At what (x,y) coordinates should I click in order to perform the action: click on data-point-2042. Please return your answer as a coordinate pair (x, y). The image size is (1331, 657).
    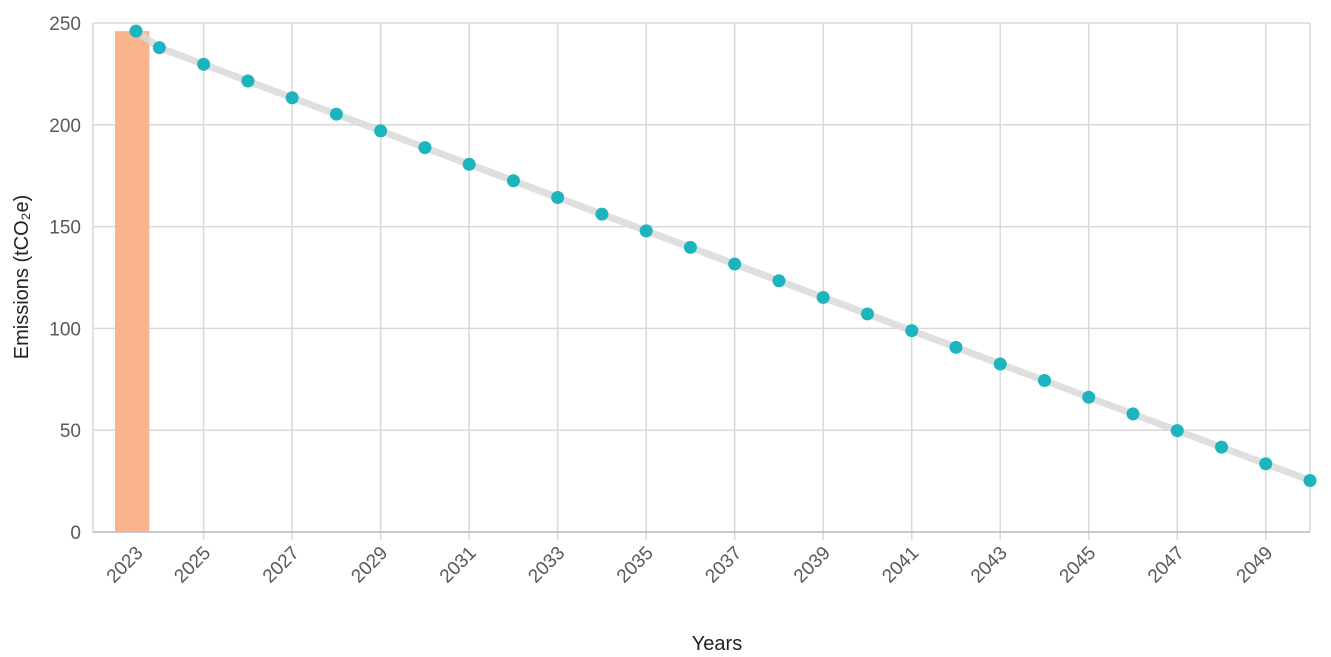
    Looking at the image, I should click on (956, 347).